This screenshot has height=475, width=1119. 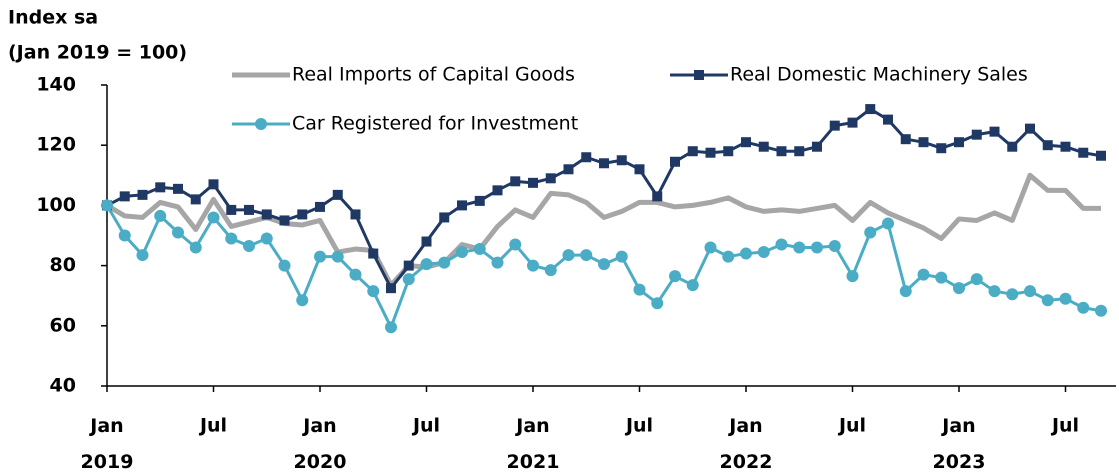 I want to click on y-tick-label: 60, so click(x=63, y=325).